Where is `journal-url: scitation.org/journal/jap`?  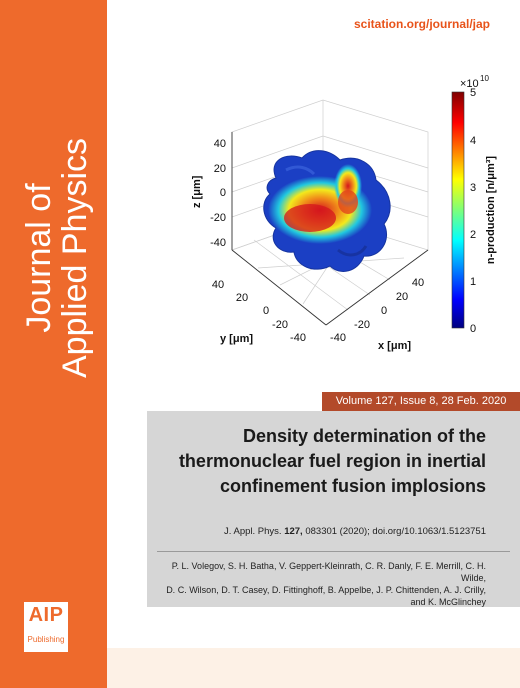
journal-url: scitation.org/journal/jap is located at coordinates (421, 24).